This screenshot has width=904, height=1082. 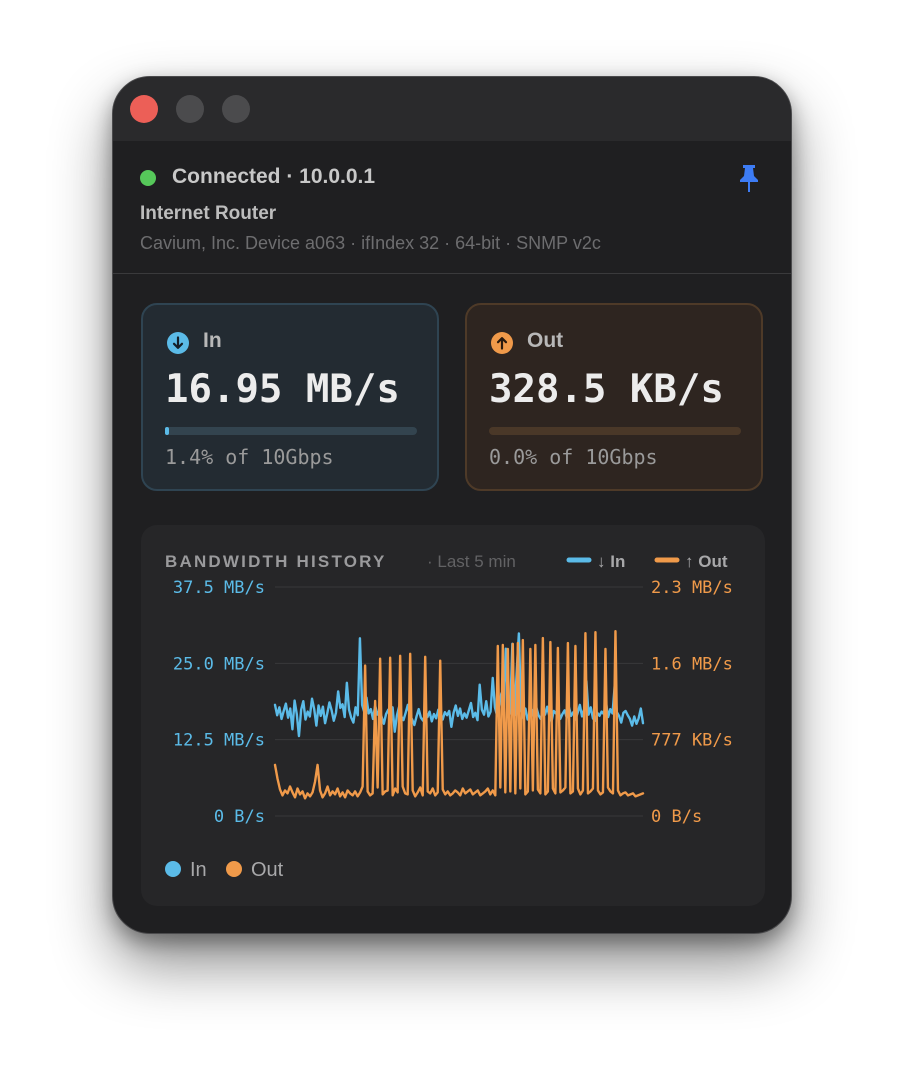 What do you see at coordinates (282, 389) in the screenshot?
I see `inbound-rate: 16.95 MB/s` at bounding box center [282, 389].